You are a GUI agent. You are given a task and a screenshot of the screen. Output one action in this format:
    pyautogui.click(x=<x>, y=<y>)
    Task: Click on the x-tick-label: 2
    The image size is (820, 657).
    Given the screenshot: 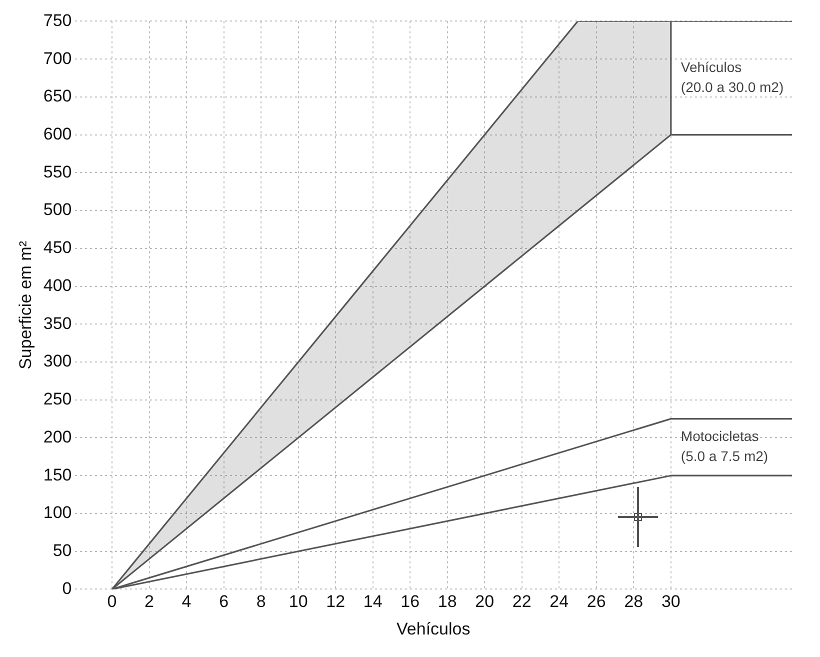 What is the action you would take?
    pyautogui.click(x=149, y=602)
    